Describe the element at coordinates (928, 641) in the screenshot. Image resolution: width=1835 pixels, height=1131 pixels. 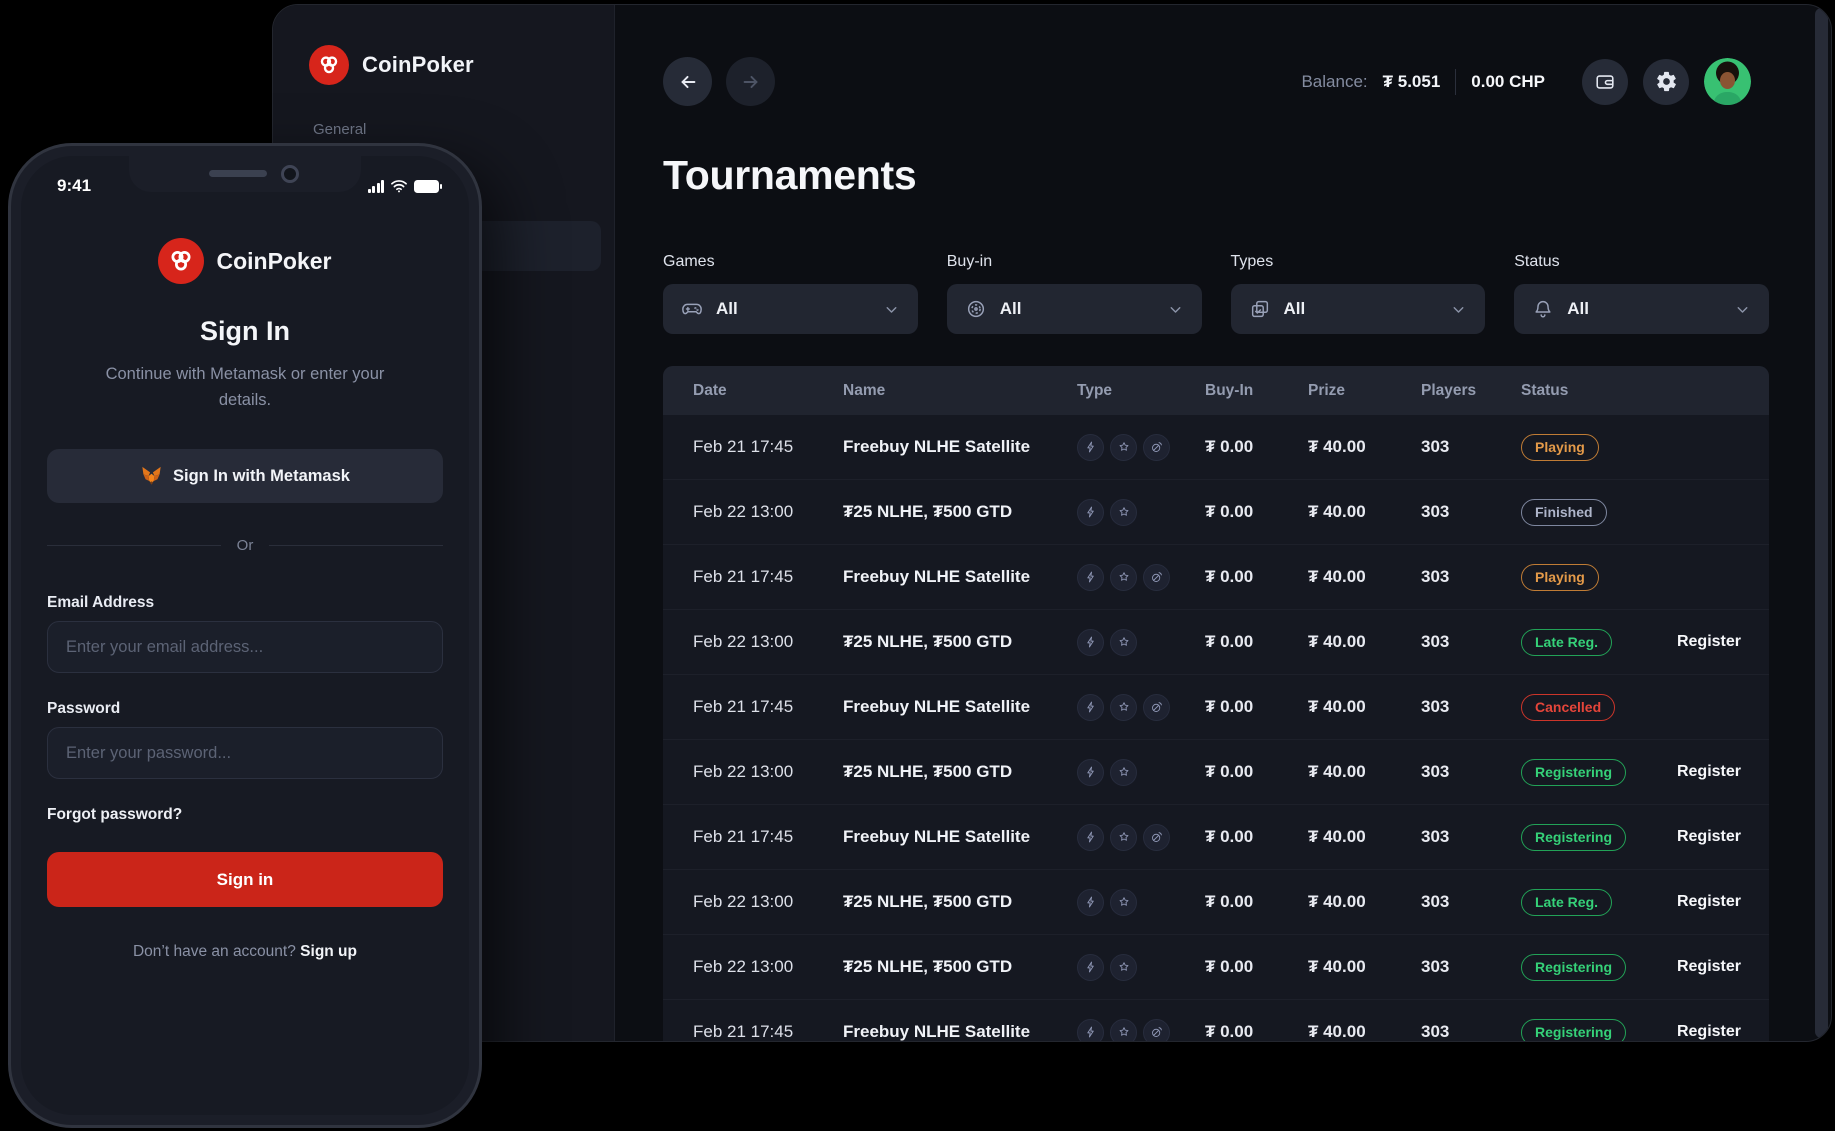
I see `name-cell: ₮25 NLHE, ₮500 GTD` at that location.